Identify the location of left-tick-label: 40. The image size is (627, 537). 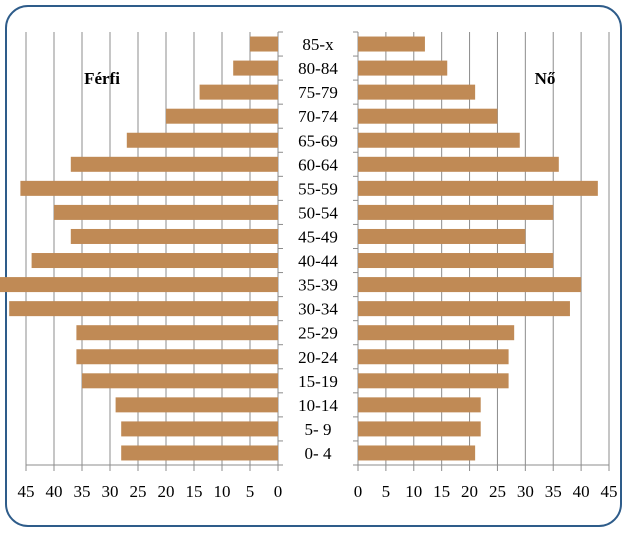
(54, 491).